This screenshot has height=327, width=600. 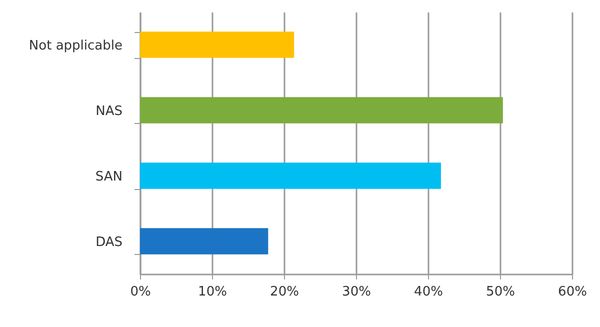 I want to click on y-tick-label: DAS, so click(x=109, y=242).